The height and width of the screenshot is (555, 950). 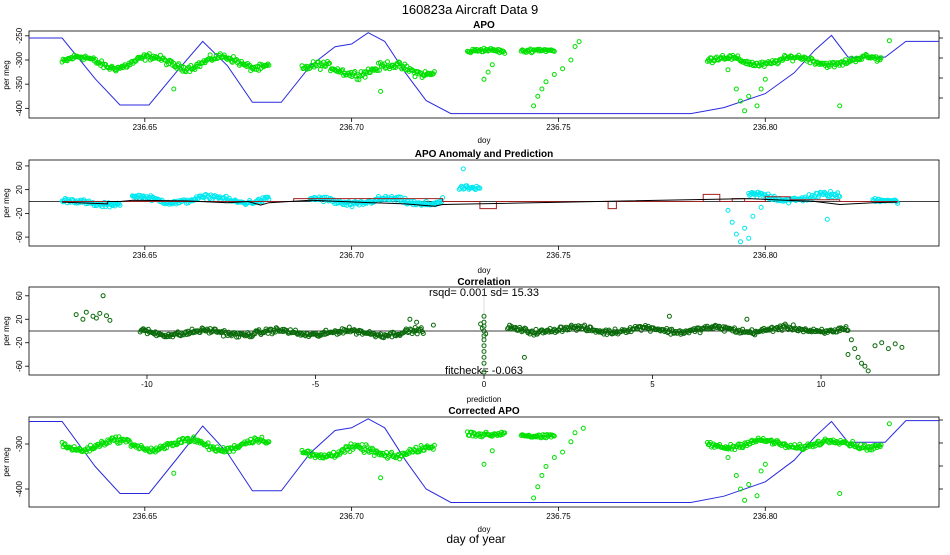 What do you see at coordinates (147, 384) in the screenshot?
I see `x-tick-label: -10` at bounding box center [147, 384].